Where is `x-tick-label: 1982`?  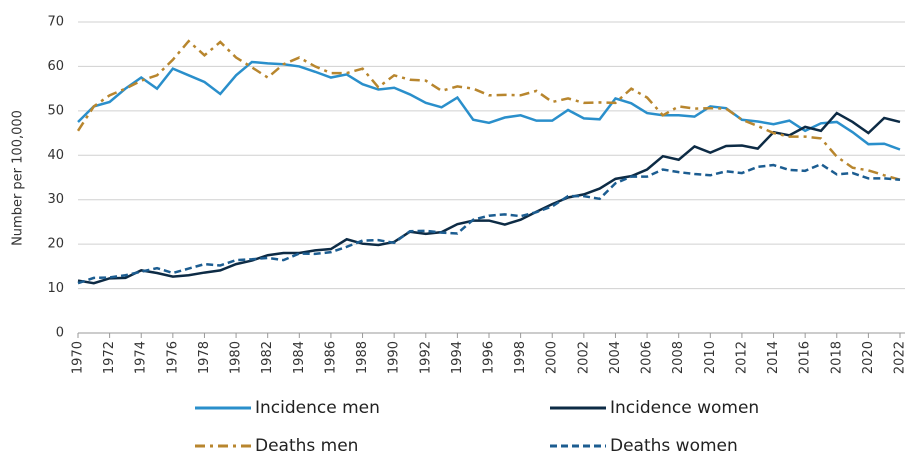 x-tick-label: 1982 is located at coordinates (267, 357).